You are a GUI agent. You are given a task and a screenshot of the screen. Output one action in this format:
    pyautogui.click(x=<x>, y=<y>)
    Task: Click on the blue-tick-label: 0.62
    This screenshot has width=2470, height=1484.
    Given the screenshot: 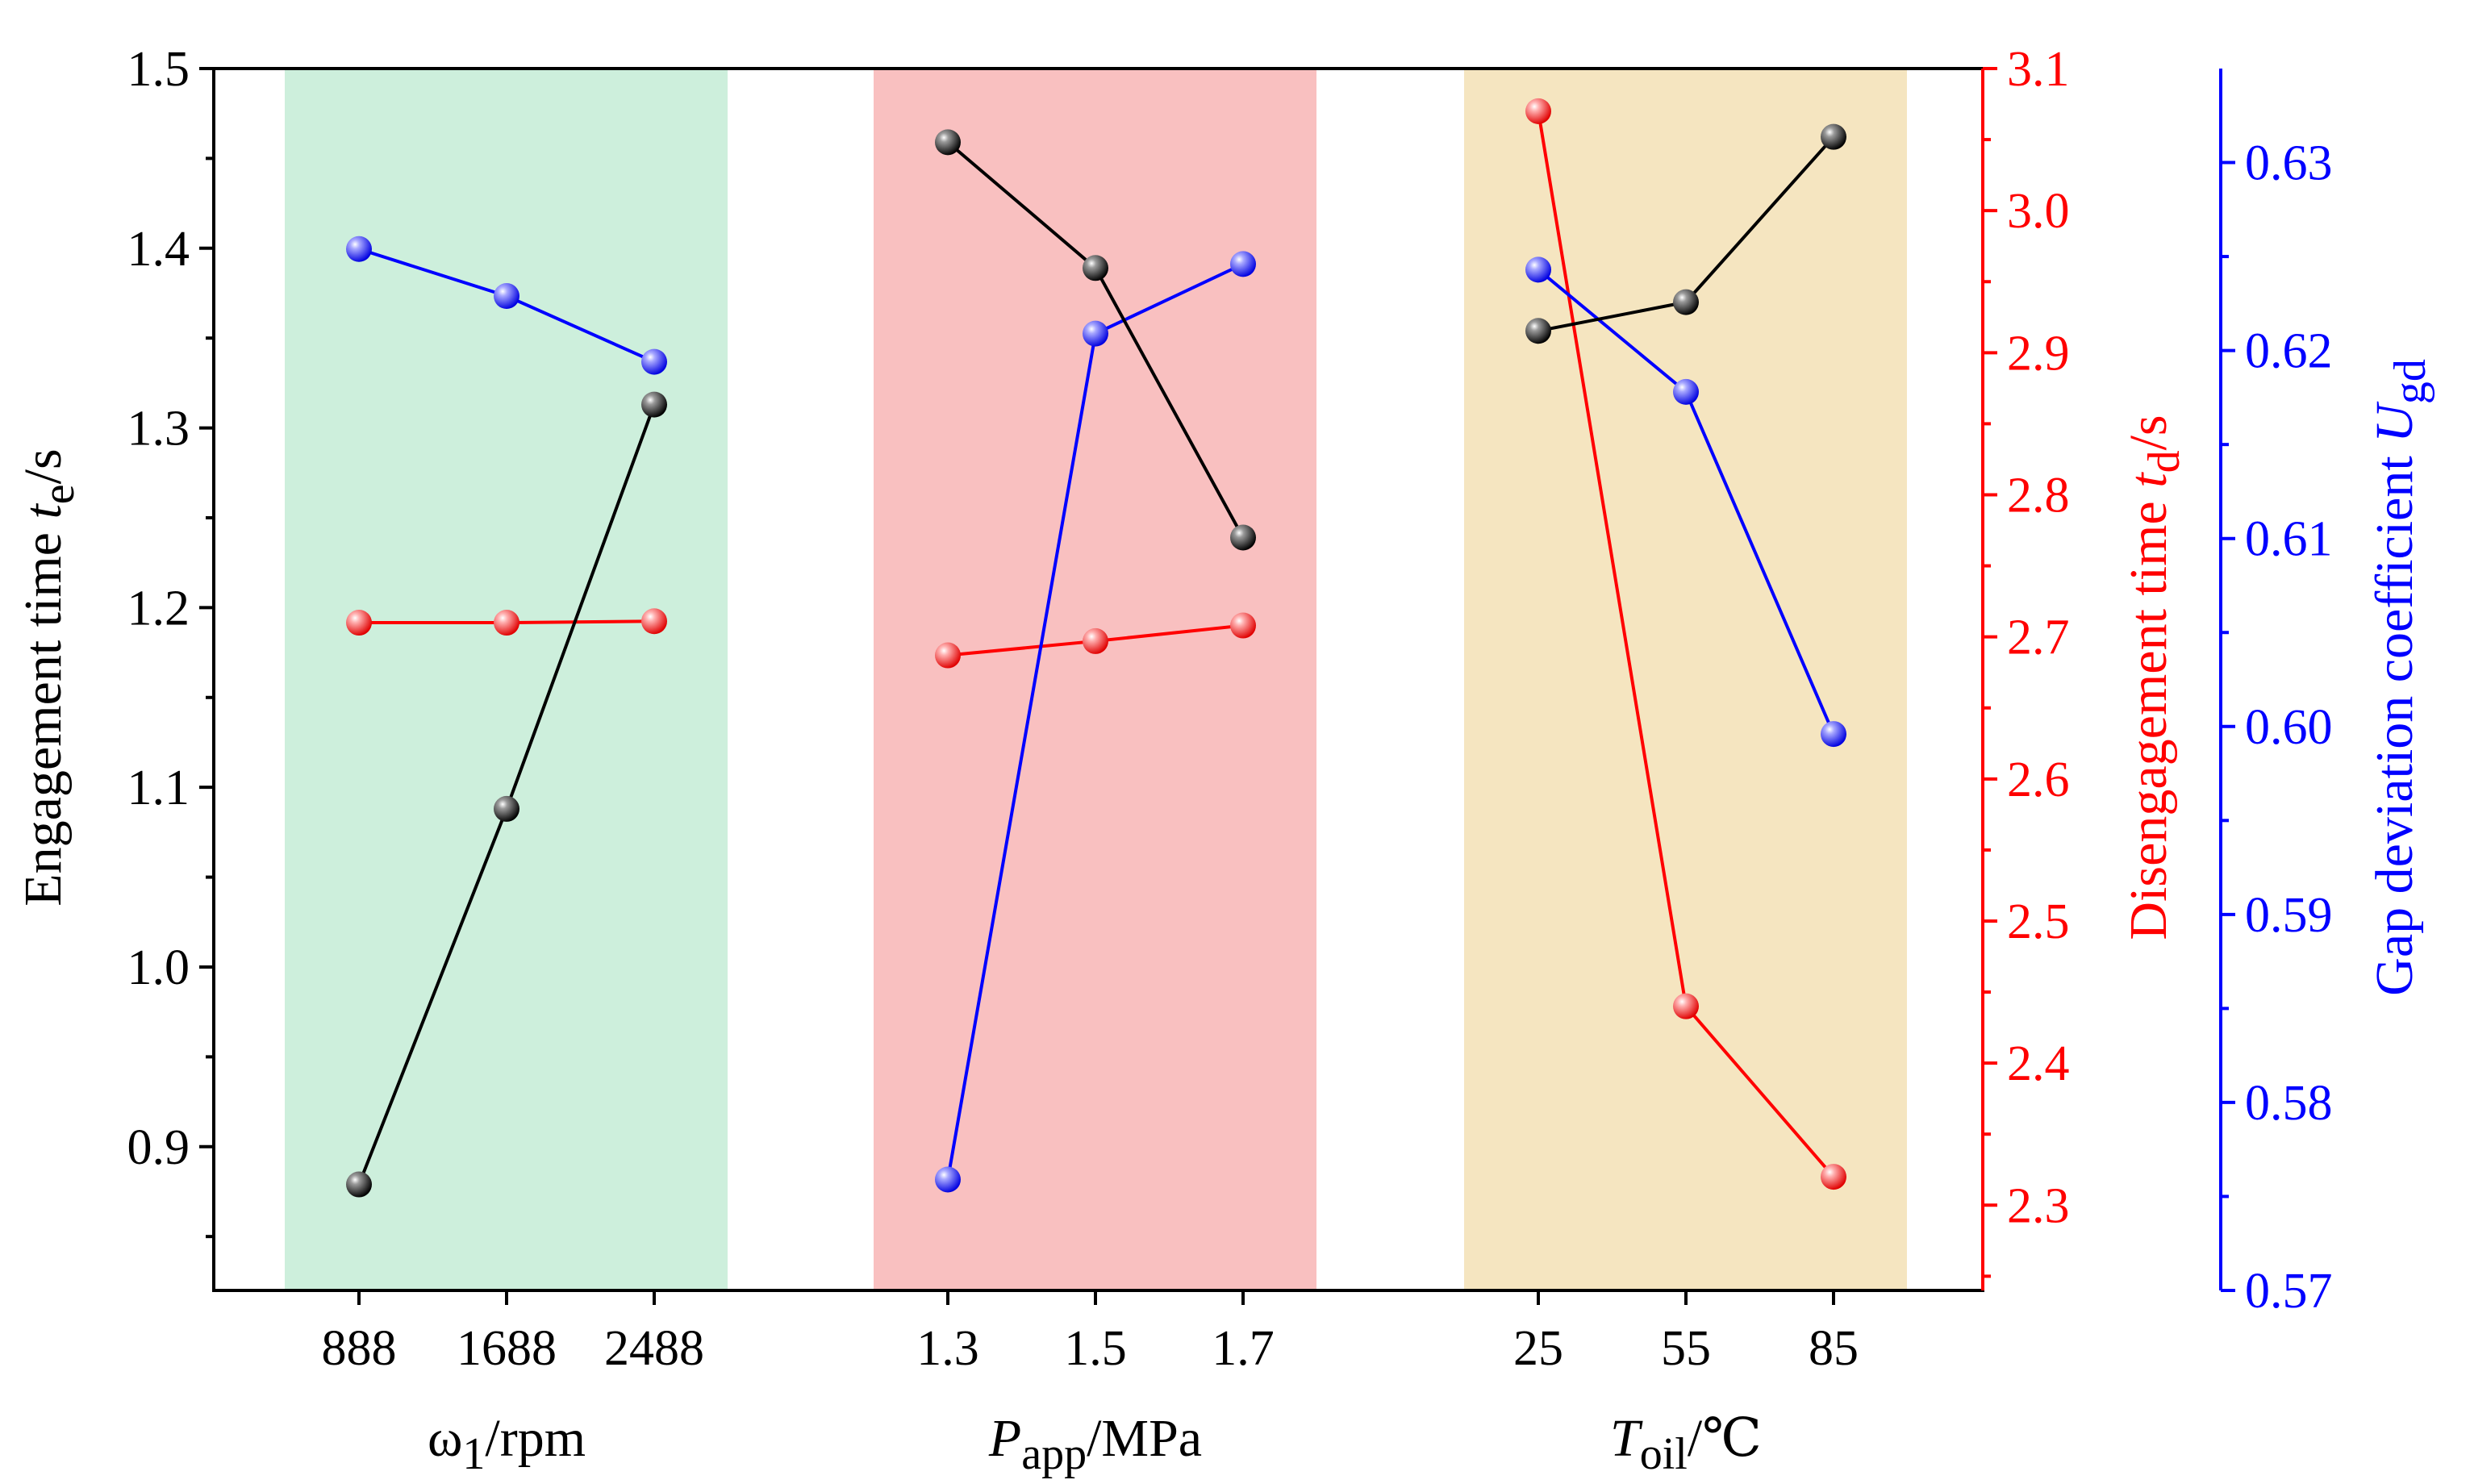 What is the action you would take?
    pyautogui.click(x=2289, y=351)
    